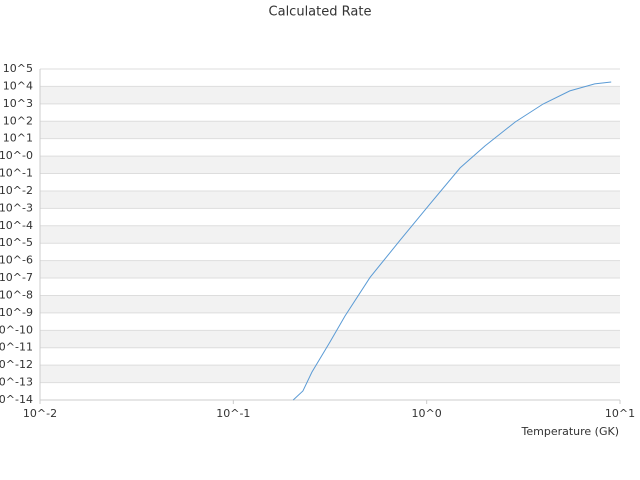 The width and height of the screenshot is (640, 480). What do you see at coordinates (16, 347) in the screenshot?
I see `y-tick-label: 10^-11` at bounding box center [16, 347].